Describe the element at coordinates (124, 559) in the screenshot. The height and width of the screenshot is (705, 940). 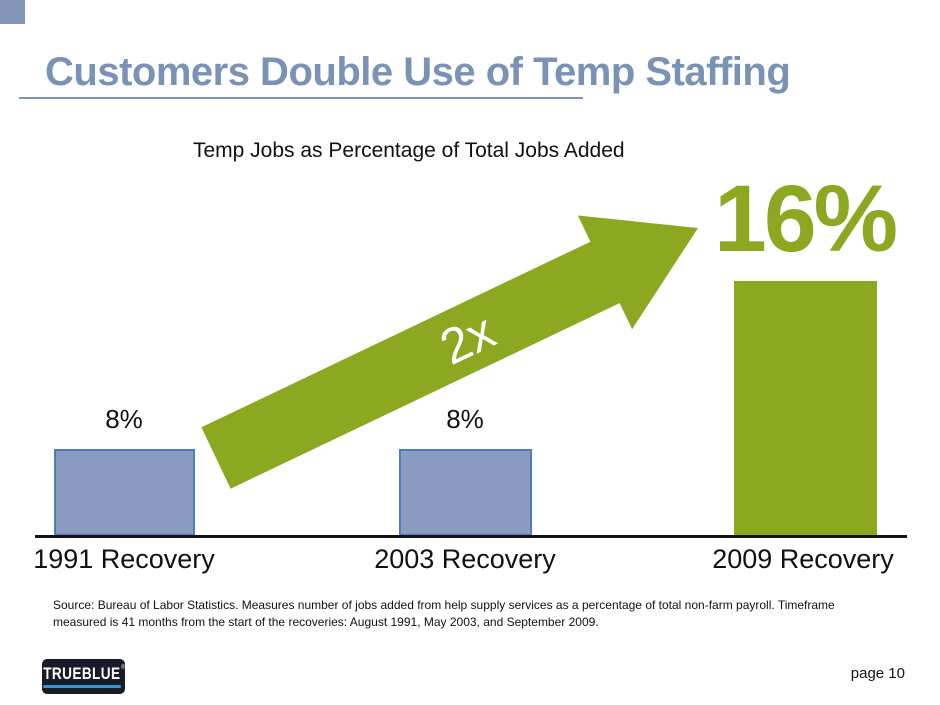
I see `category-label-1991: 1991 Recovery` at that location.